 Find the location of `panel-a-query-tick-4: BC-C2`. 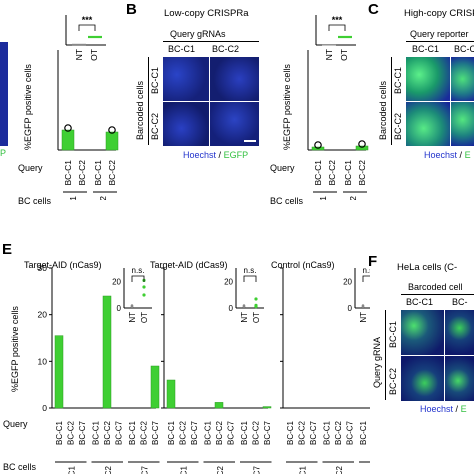

panel-a-query-tick-4: BC-C2 is located at coordinates (112, 173).